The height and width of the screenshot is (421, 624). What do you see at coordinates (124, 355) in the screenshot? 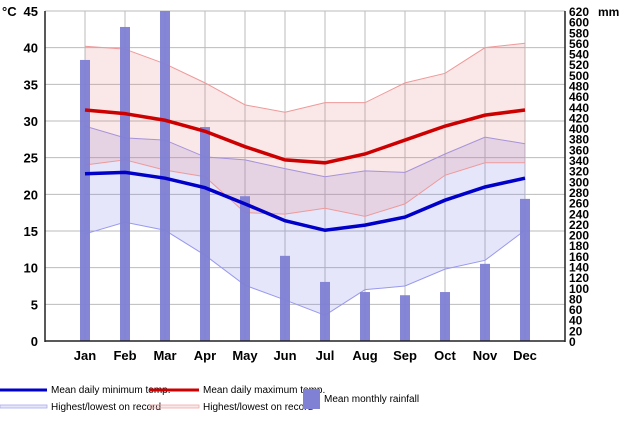
I see `month-label: Feb` at bounding box center [124, 355].